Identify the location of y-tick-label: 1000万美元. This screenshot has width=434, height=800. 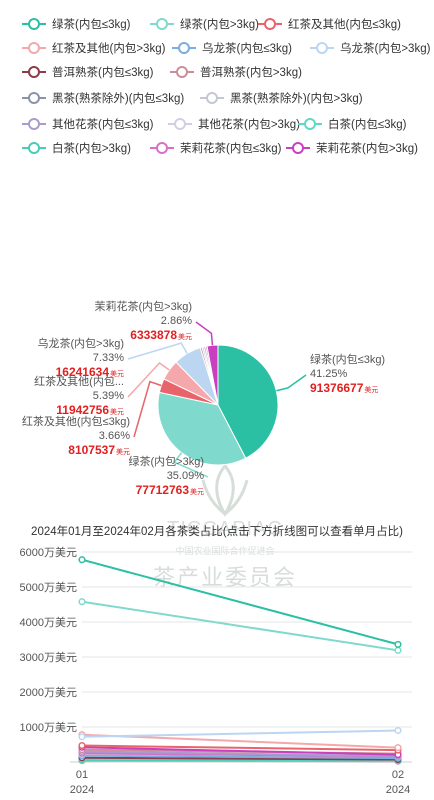
(48, 727).